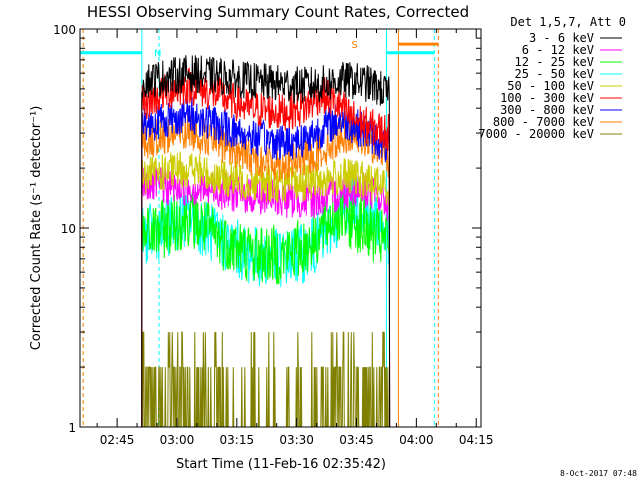  Describe the element at coordinates (177, 440) in the screenshot. I see `x-tick-label: 03:00` at that location.